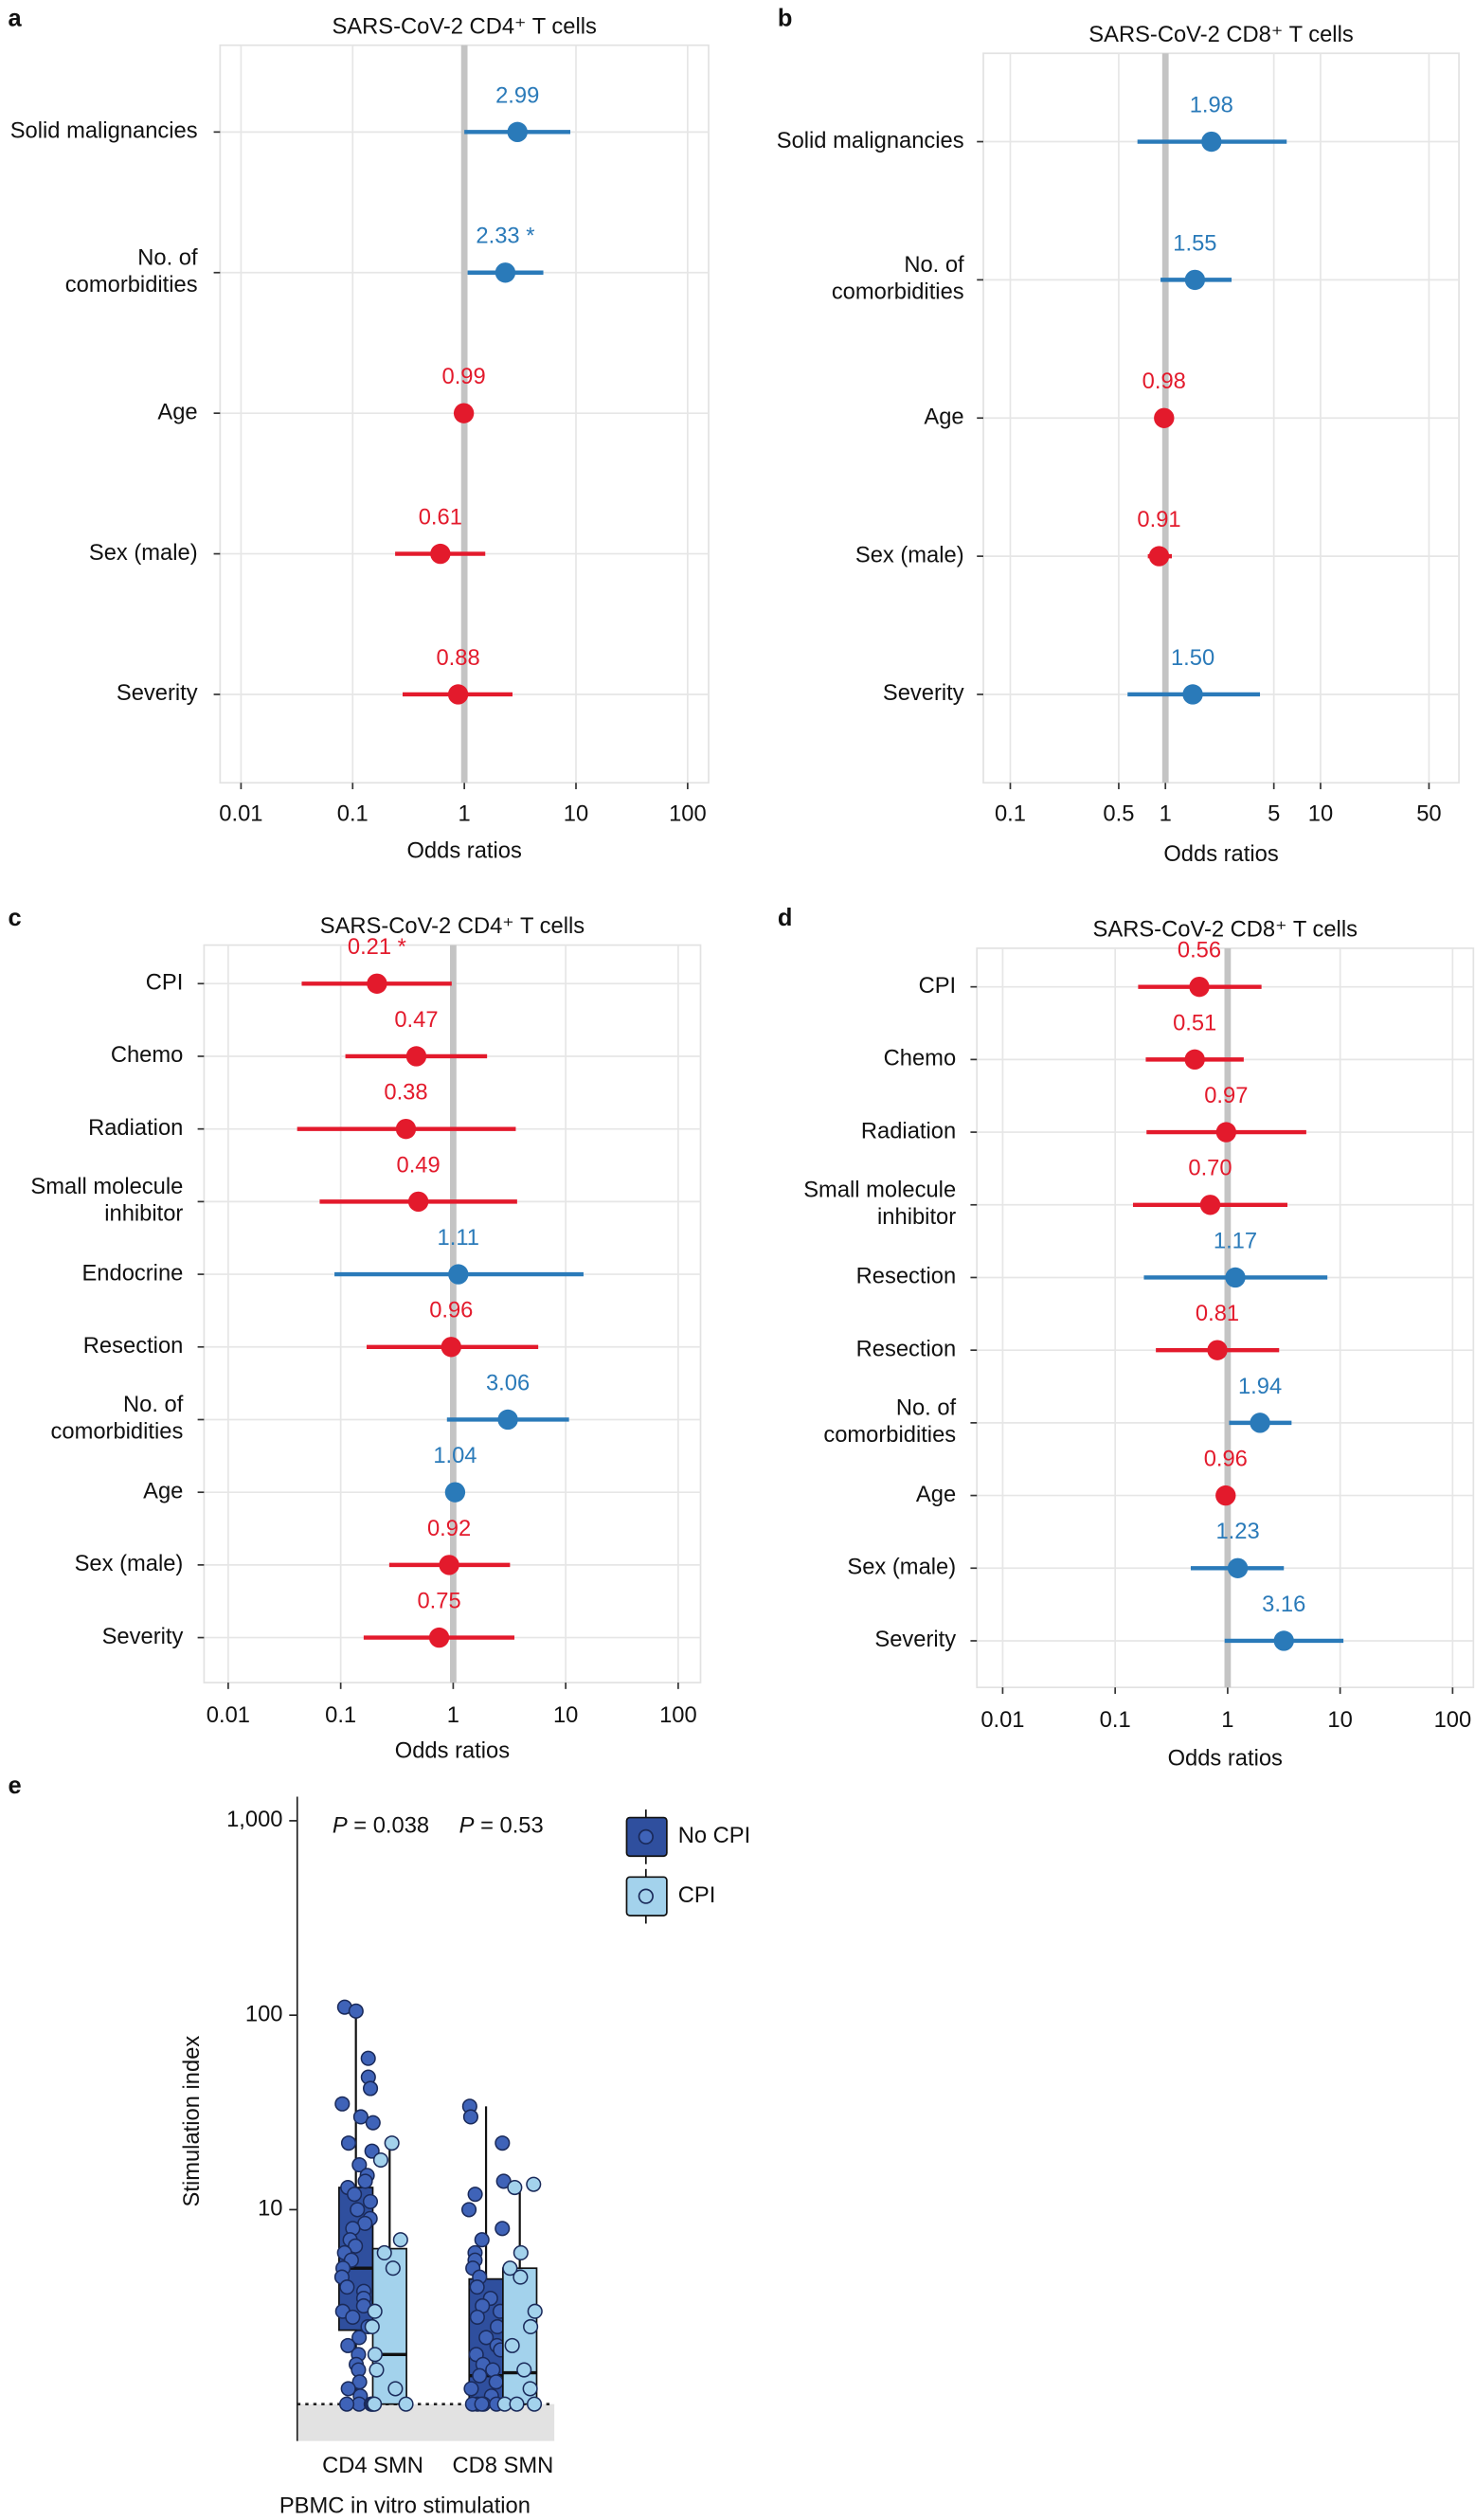 This screenshot has width=1475, height=2520. What do you see at coordinates (1226, 1096) in the screenshot?
I see `value-label: 0.97` at bounding box center [1226, 1096].